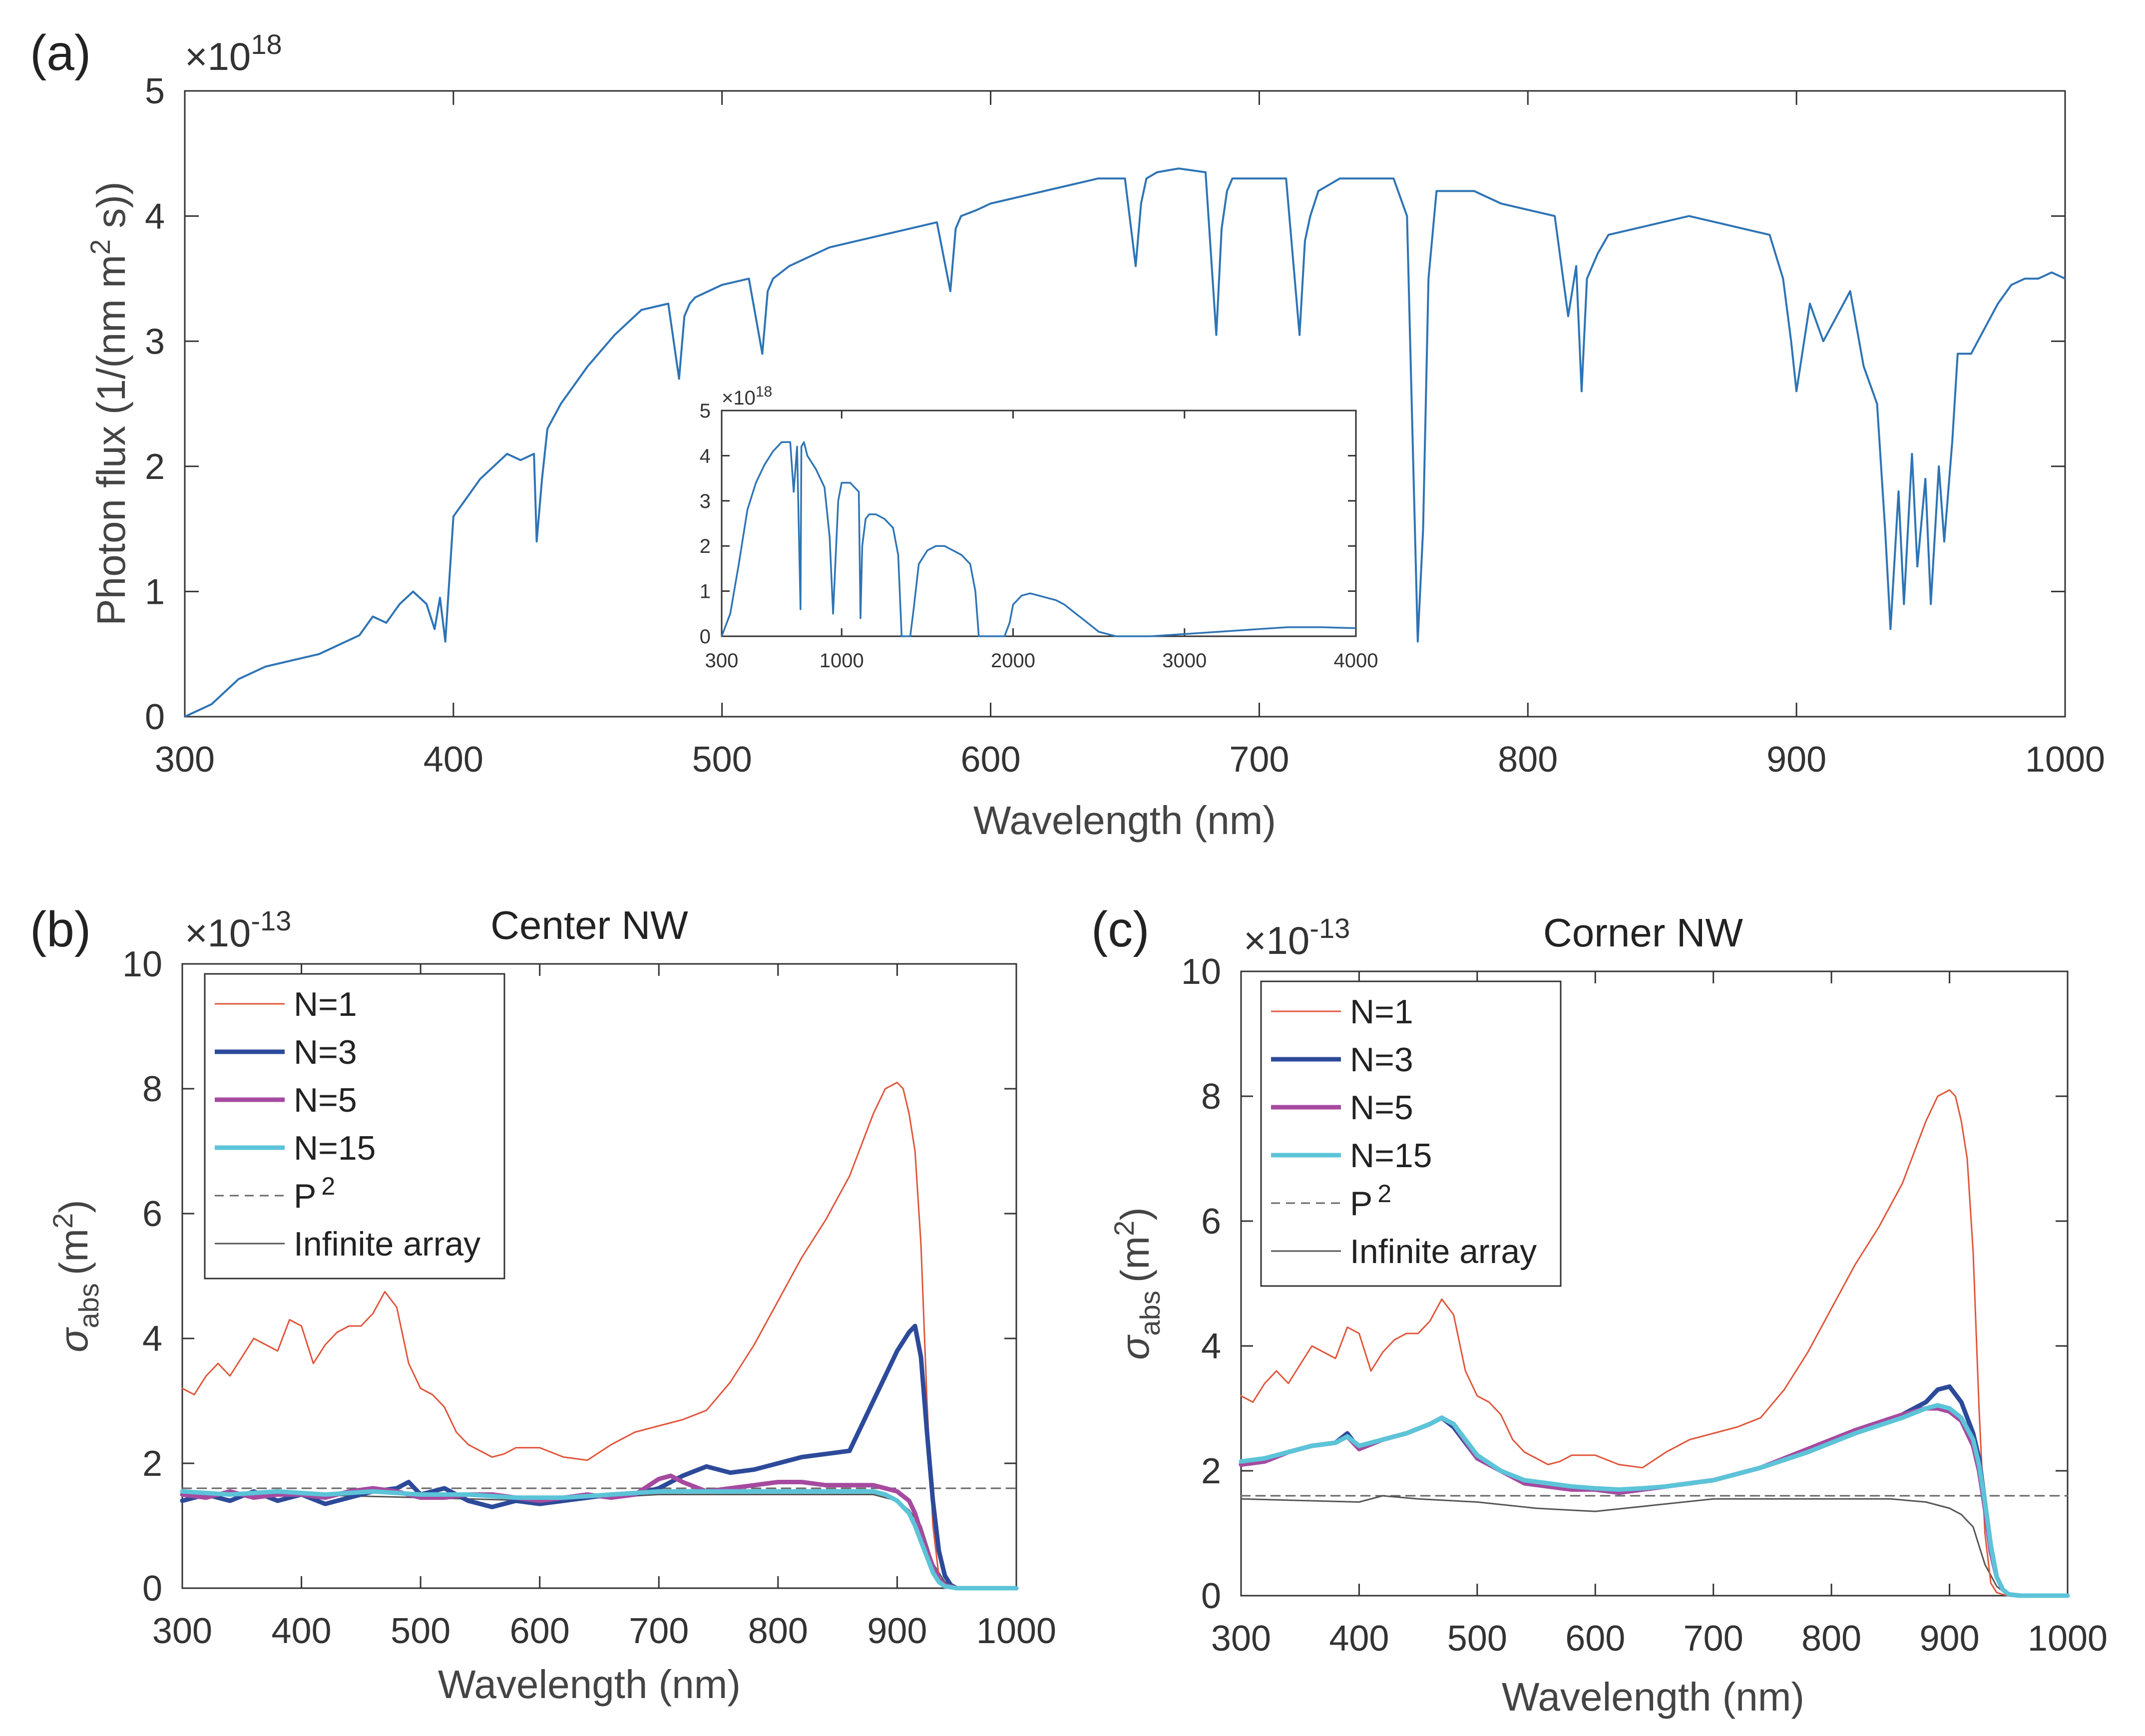  I want to click on y-multiplier-a: ×10¹⁸, so click(233, 53).